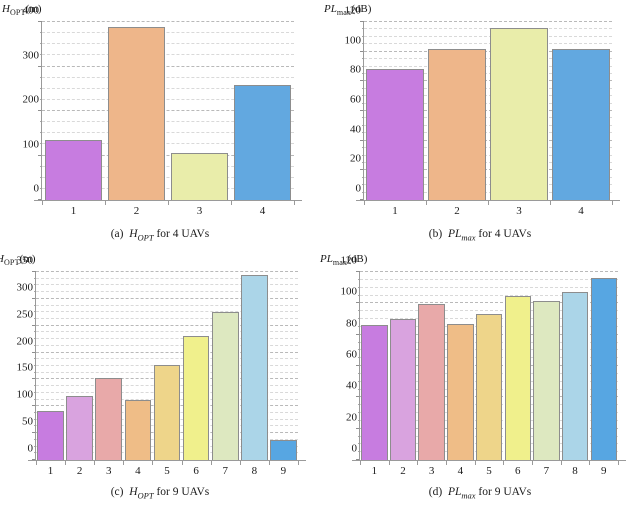 The width and height of the screenshot is (640, 507). I want to click on bar-series, so click(489, 366).